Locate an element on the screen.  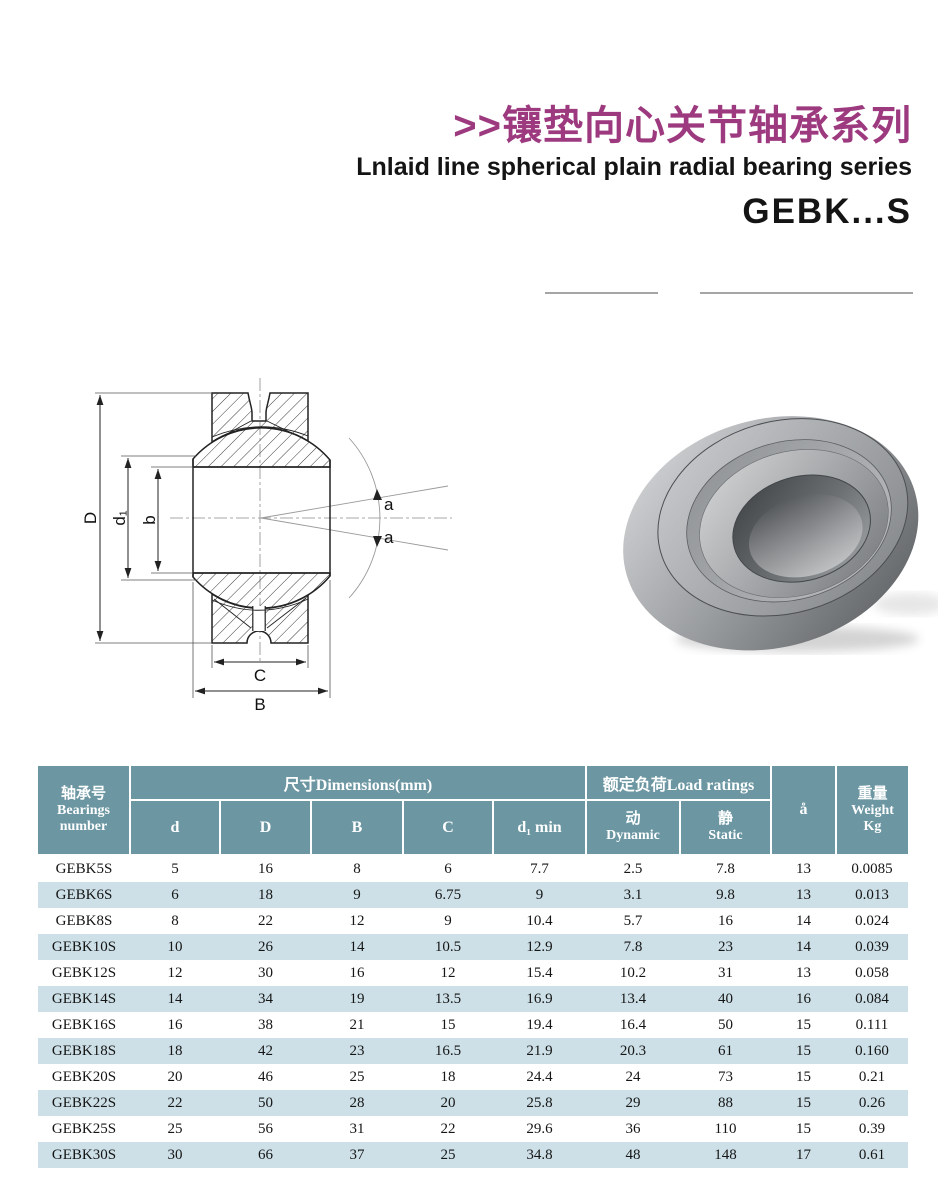
divider-line-left is located at coordinates (601, 293).